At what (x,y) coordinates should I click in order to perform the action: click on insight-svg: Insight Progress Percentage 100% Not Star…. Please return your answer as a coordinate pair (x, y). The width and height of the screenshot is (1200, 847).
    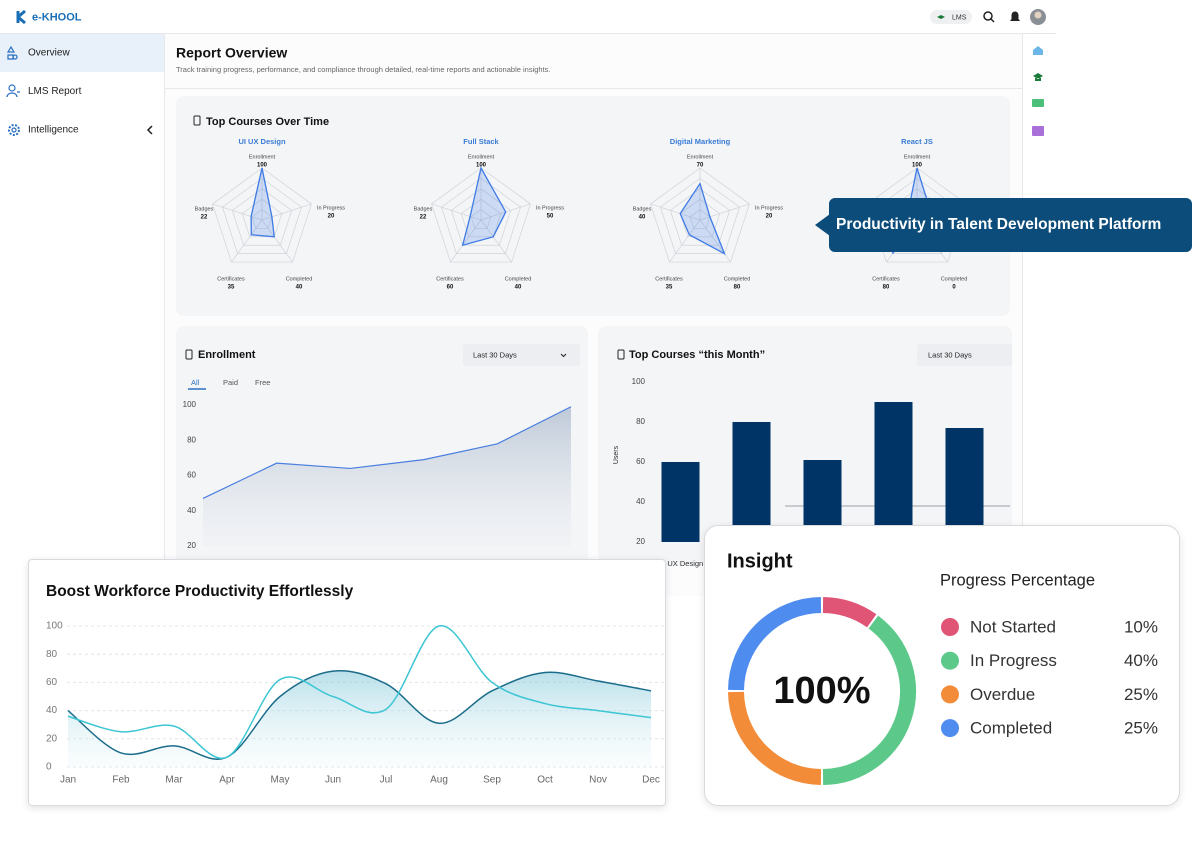
    Looking at the image, I should click on (942, 667).